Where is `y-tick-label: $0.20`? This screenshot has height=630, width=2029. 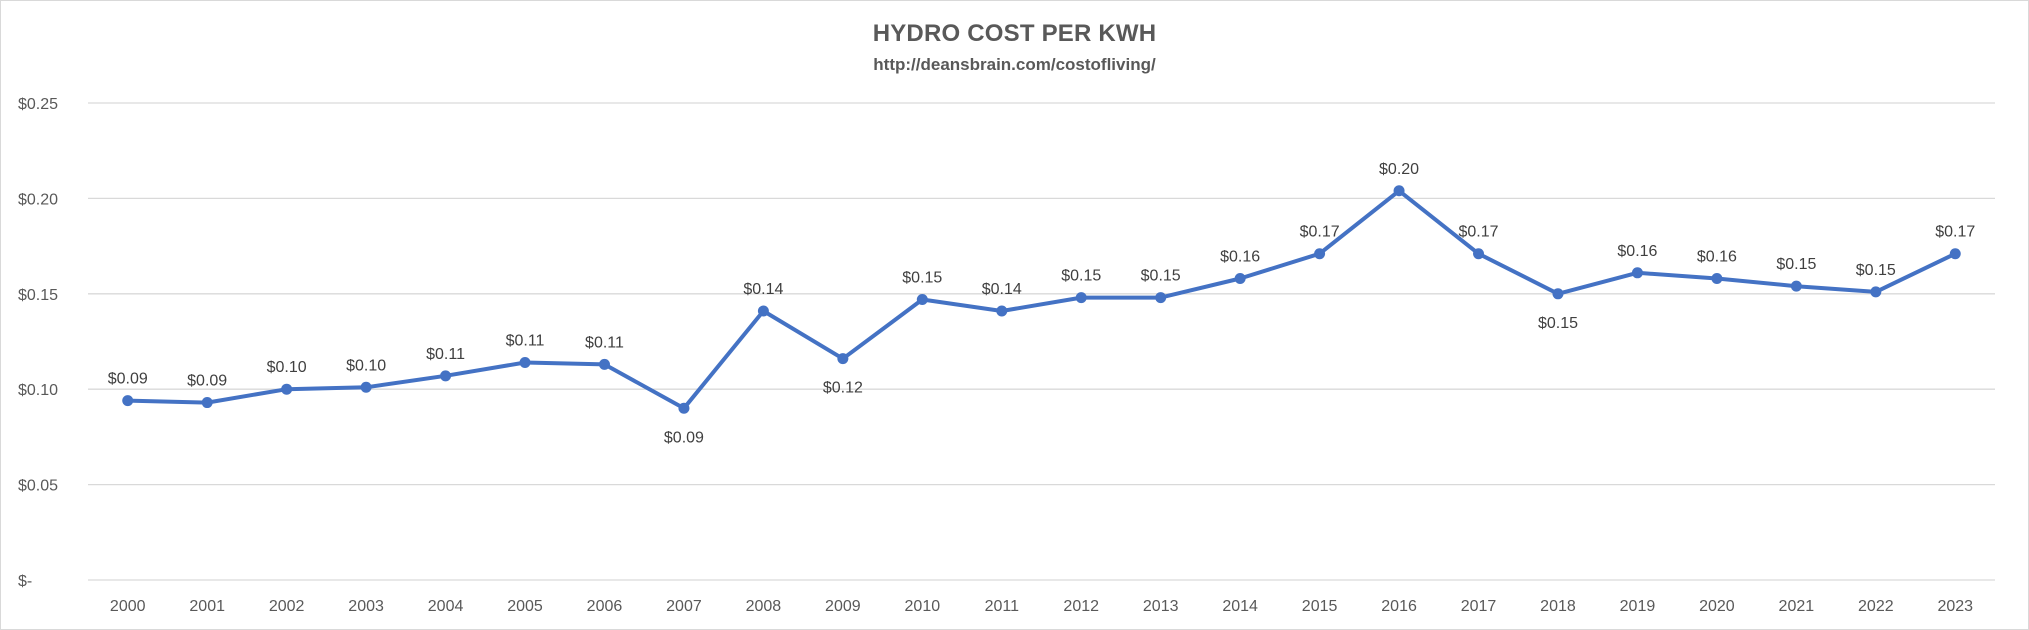
y-tick-label: $0.20 is located at coordinates (38, 199).